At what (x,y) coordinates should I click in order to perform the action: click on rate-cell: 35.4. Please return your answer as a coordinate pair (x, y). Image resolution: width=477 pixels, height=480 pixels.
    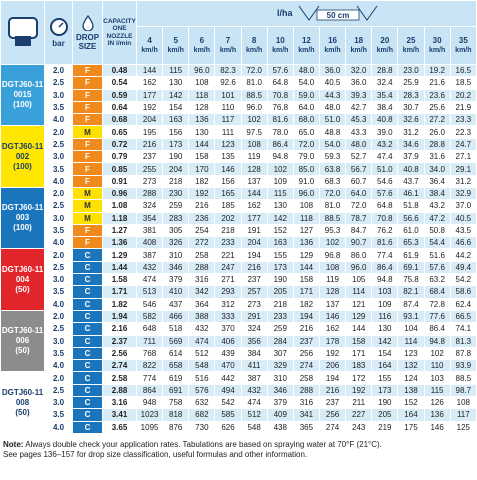
    Looking at the image, I should click on (385, 95).